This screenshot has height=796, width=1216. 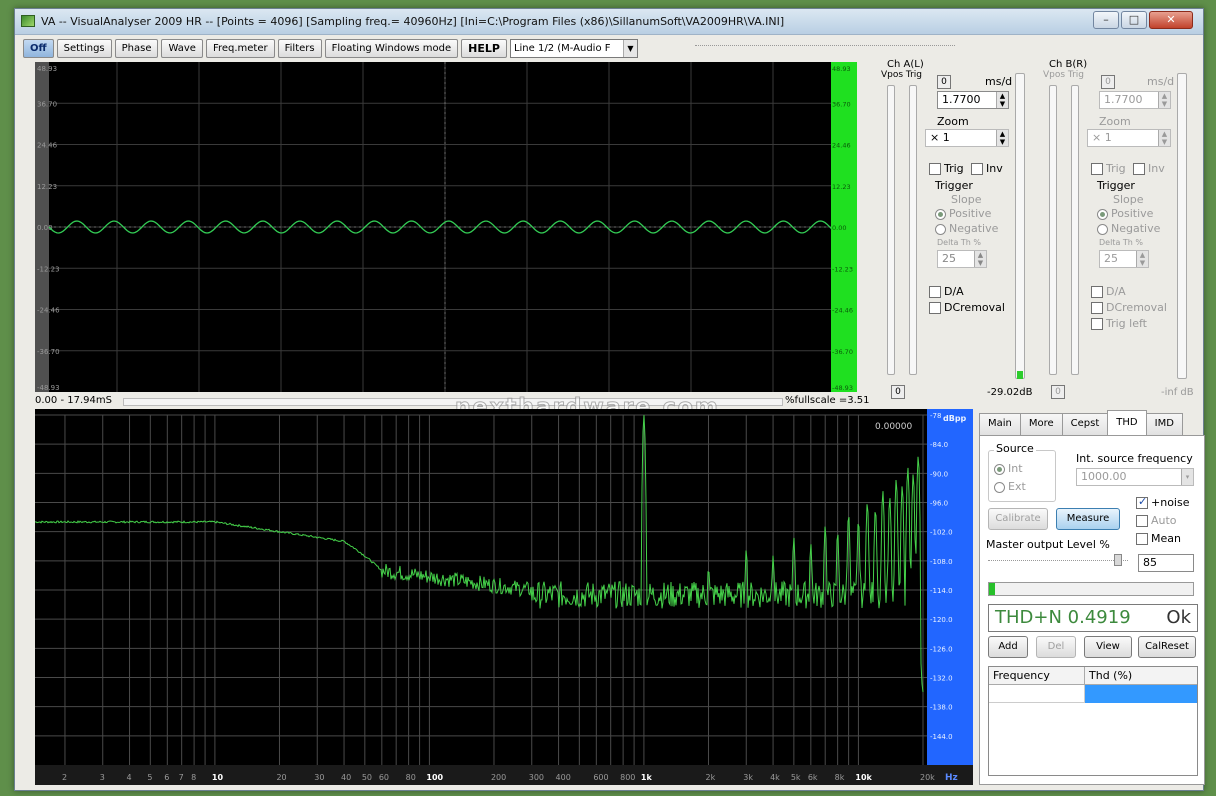 What do you see at coordinates (1116, 168) in the screenshot?
I see `channel-b-trig-label: Trig` at bounding box center [1116, 168].